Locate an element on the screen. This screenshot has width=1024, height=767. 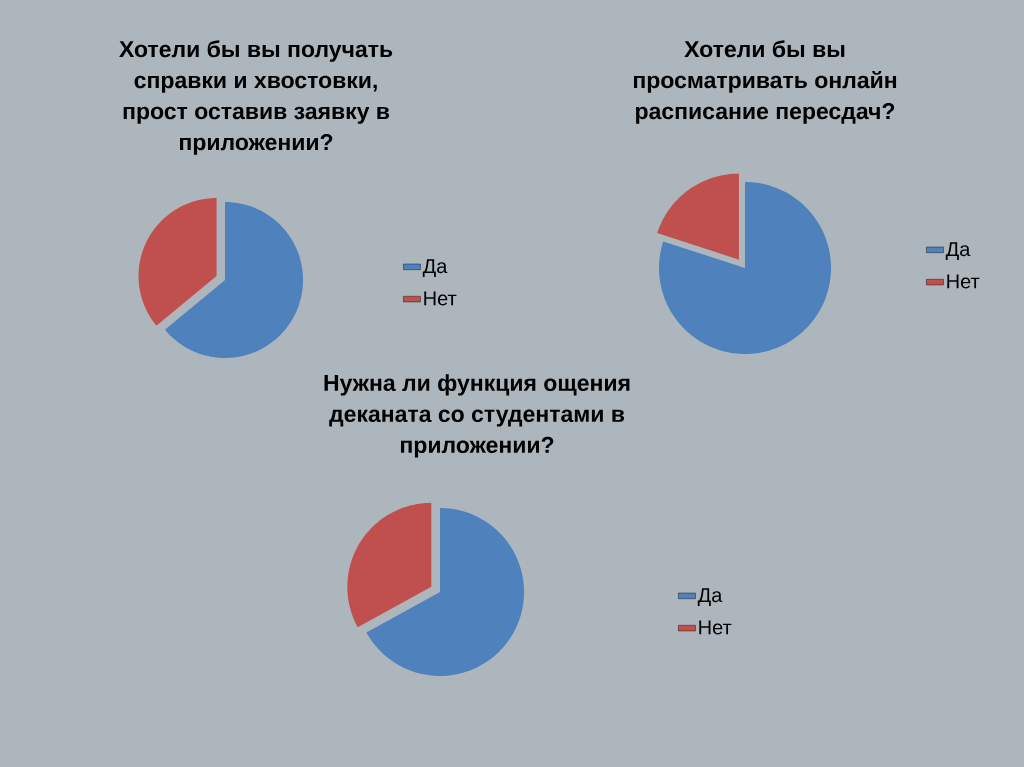
chart-title: Нужна ли функция ощения деканата со студентами в приложении? is located at coordinates (477, 416).